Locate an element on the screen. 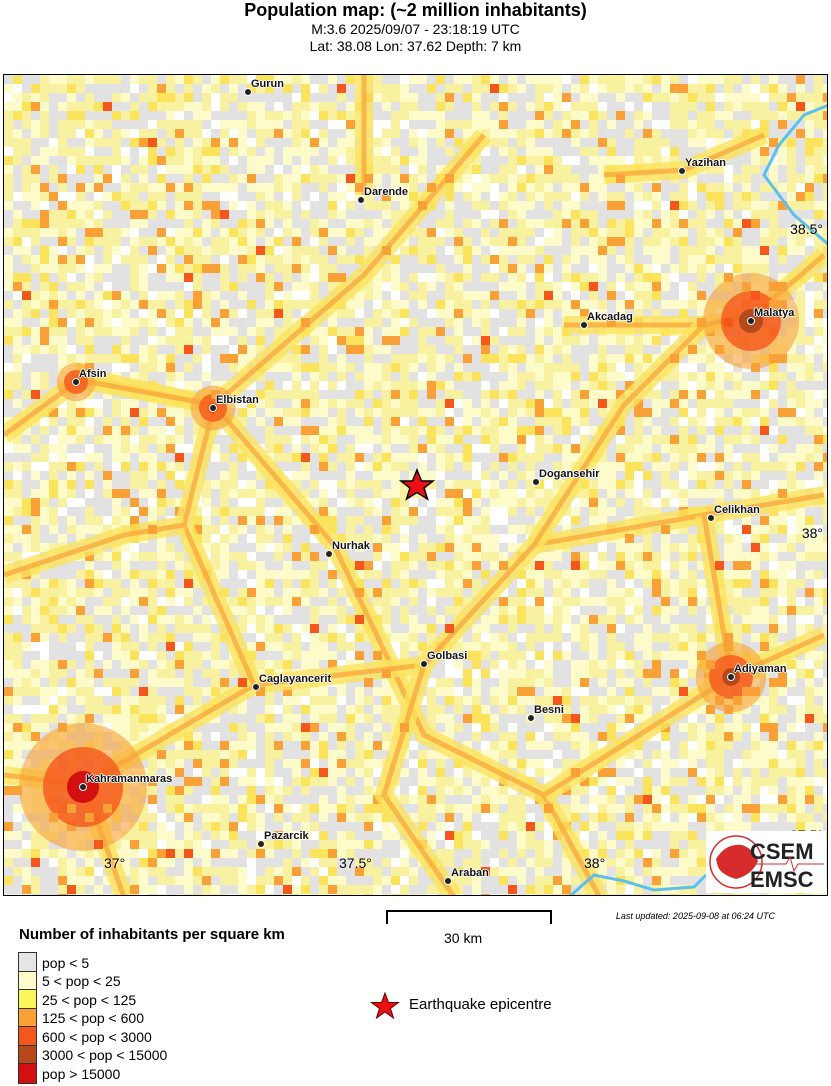 The height and width of the screenshot is (1086, 831). legend-item: 3000 < pop < 15000 is located at coordinates (93, 1055).